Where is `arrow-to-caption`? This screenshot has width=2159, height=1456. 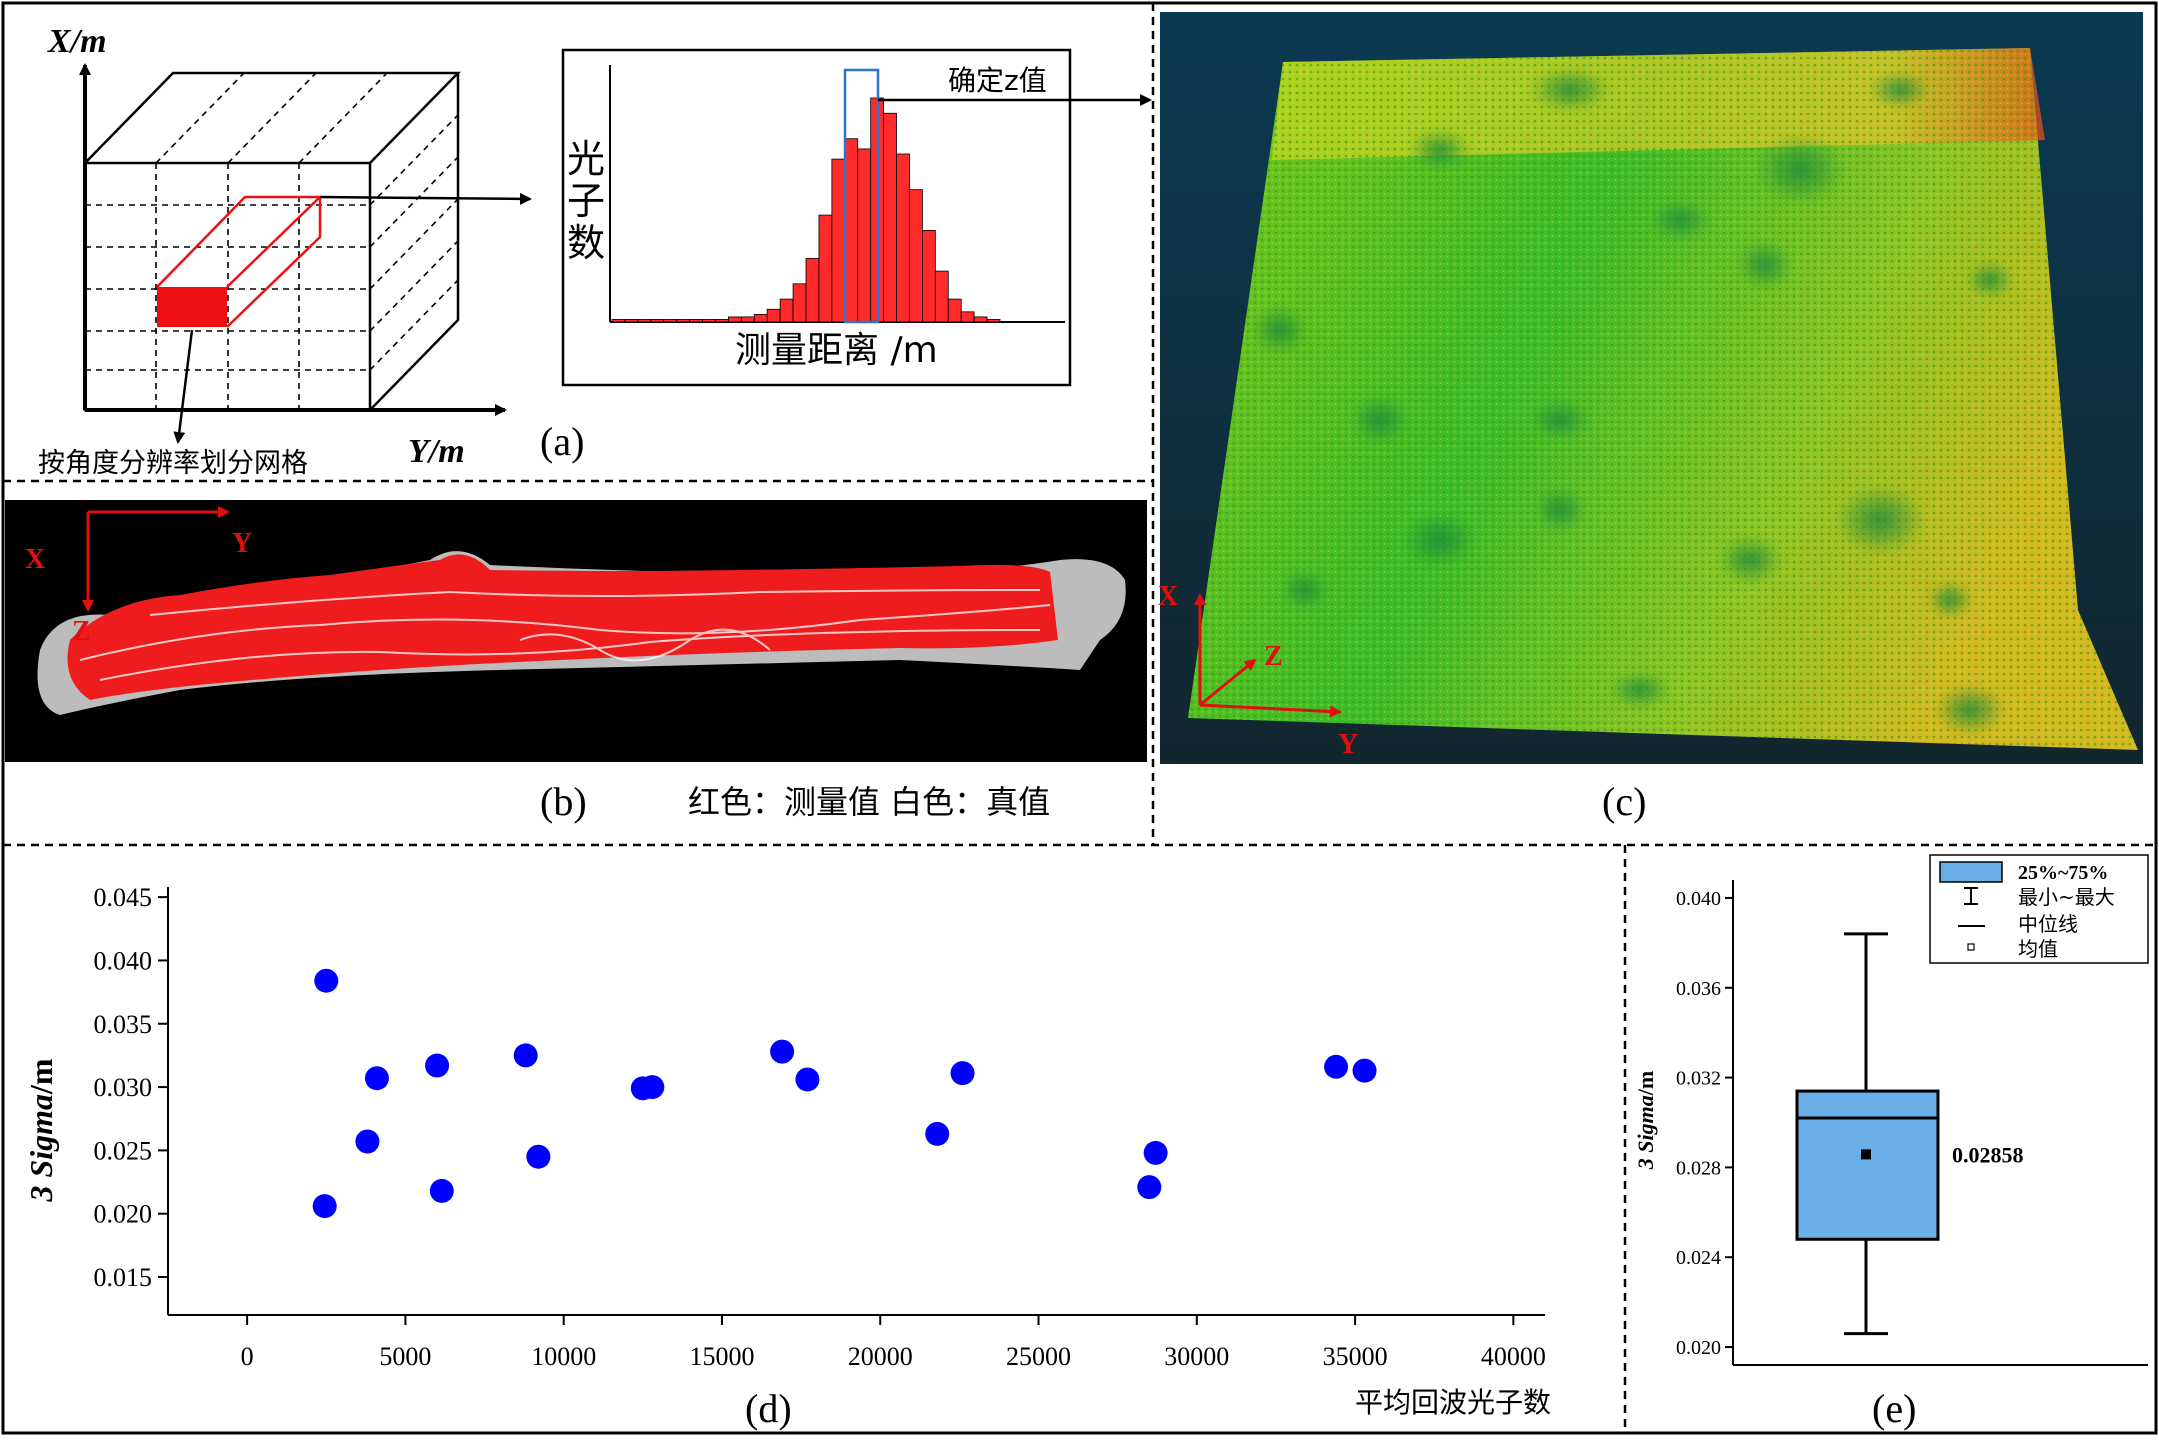
arrow-to-caption is located at coordinates (183, 386).